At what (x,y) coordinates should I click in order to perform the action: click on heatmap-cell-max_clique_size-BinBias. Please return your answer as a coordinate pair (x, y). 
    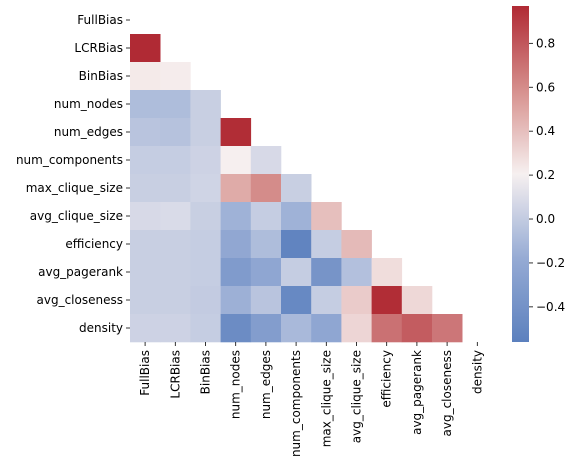
    Looking at the image, I should click on (205, 188).